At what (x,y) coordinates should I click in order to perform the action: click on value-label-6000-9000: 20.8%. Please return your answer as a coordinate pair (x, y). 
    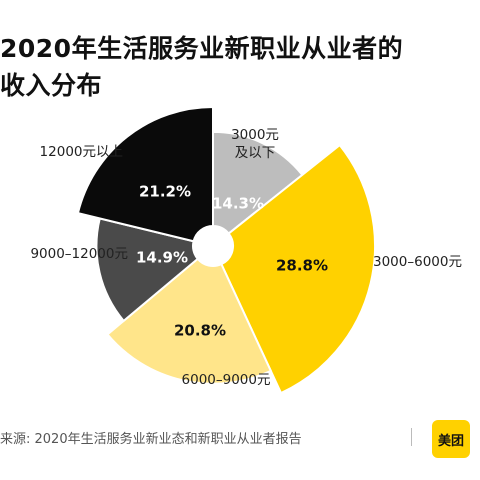
    Looking at the image, I should click on (200, 331).